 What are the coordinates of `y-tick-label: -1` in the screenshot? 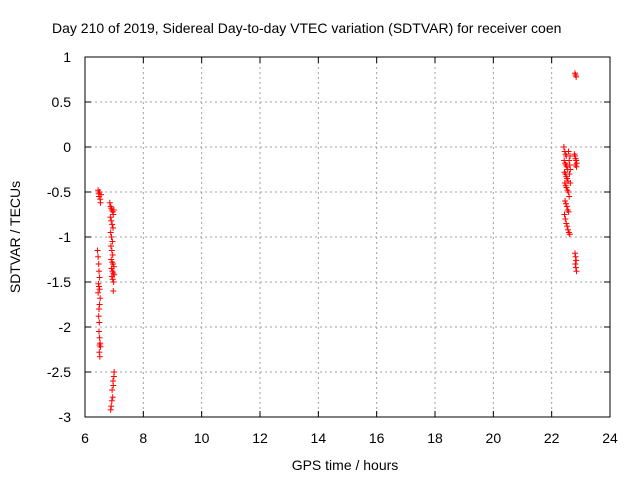 It's located at (65, 237).